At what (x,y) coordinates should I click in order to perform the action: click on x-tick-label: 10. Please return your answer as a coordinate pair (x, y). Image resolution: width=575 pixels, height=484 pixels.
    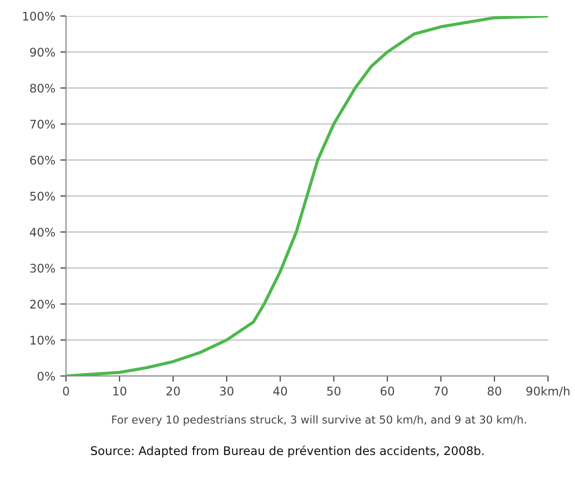
    Looking at the image, I should click on (119, 391).